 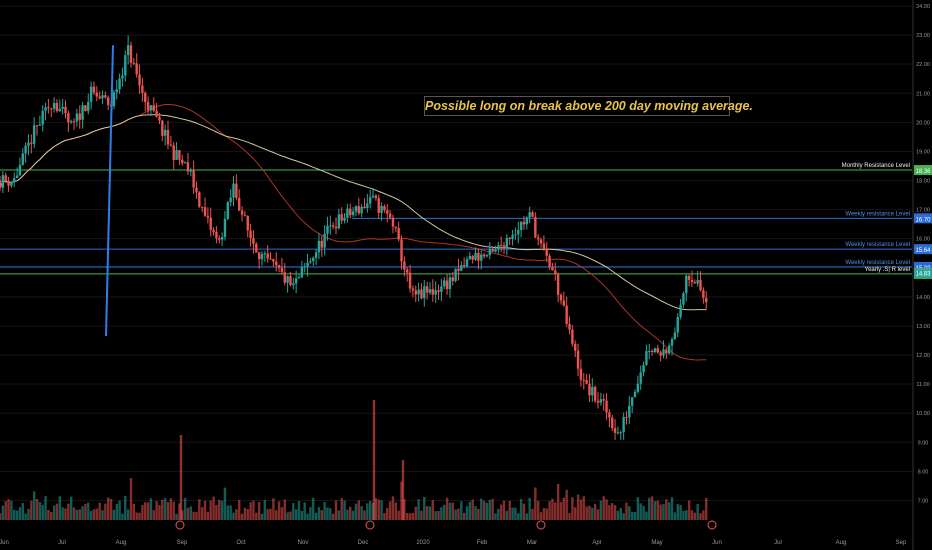 I want to click on price-tick-label: 7.00, so click(x=923, y=501).